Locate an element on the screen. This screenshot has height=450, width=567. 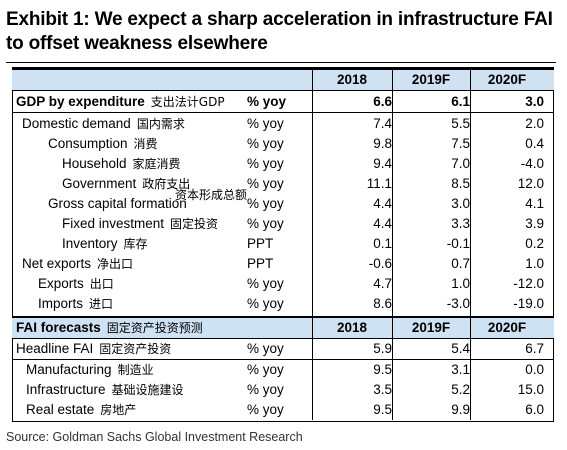
row-label: Consumption 消费 is located at coordinates (103, 143).